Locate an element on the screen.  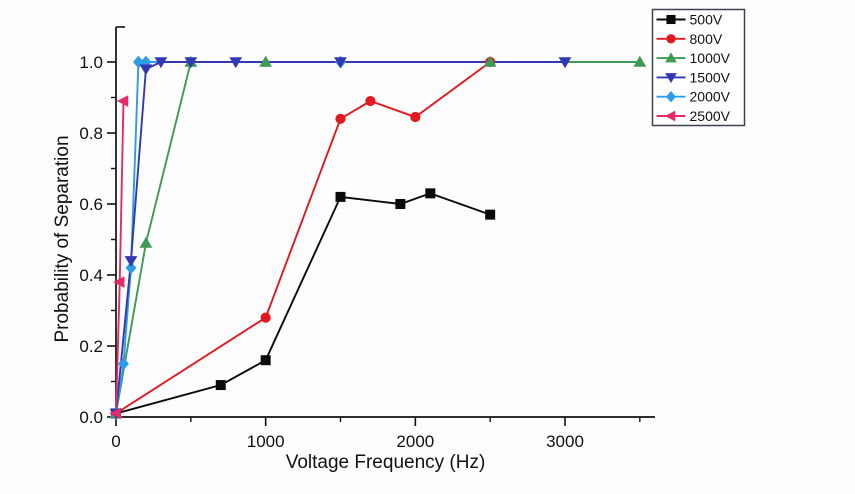
y-tick-label: 0.2 is located at coordinates (91, 346).